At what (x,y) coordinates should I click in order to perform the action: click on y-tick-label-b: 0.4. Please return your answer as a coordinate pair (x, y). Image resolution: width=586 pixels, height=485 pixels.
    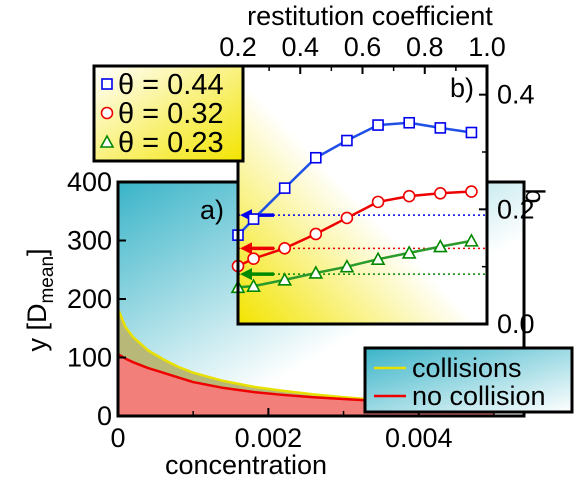
    Looking at the image, I should click on (516, 95).